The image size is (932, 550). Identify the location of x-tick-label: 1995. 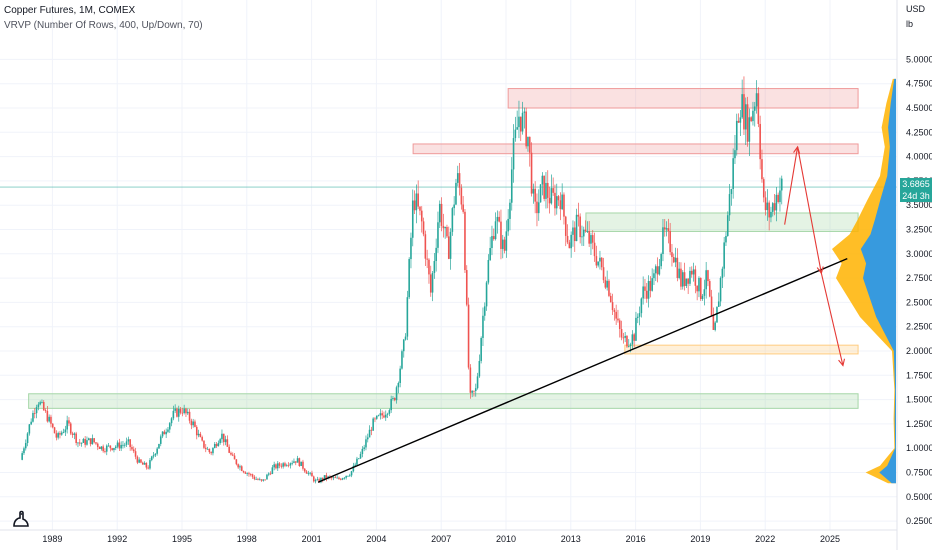
(182, 539).